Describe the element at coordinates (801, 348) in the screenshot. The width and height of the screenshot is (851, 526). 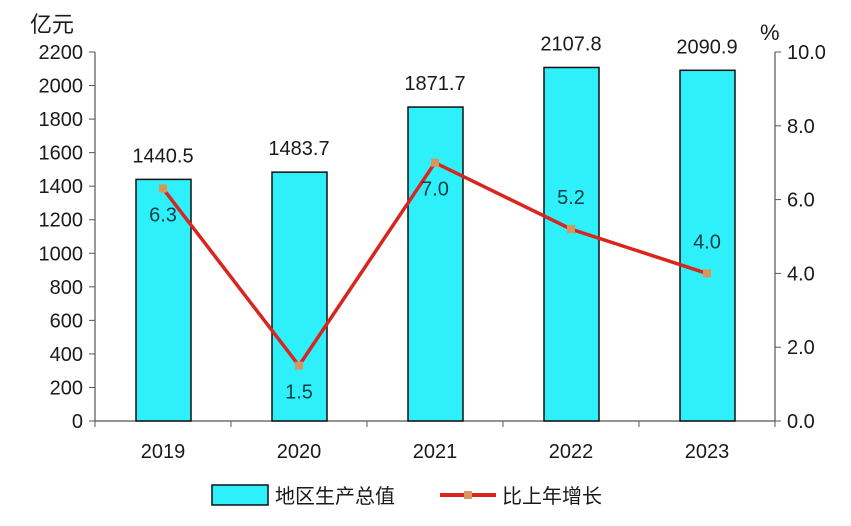
I see `right-tick-label: 2.0` at that location.